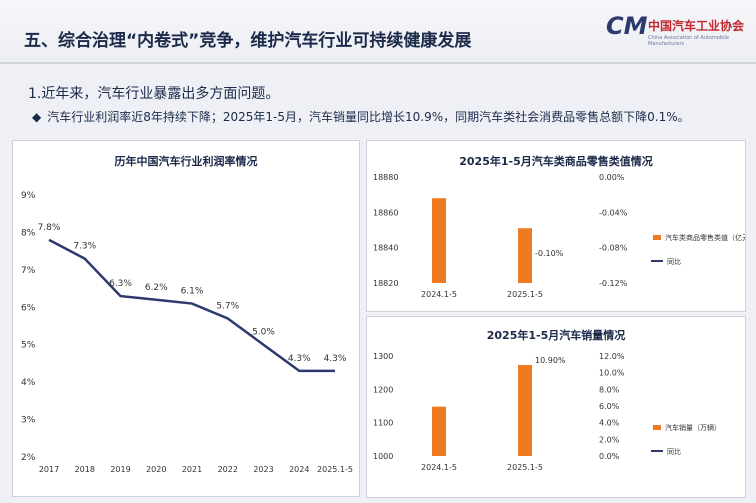 This screenshot has height=503, width=756. Describe the element at coordinates (192, 292) in the screenshot. I see `data-label: 6.1%` at that location.